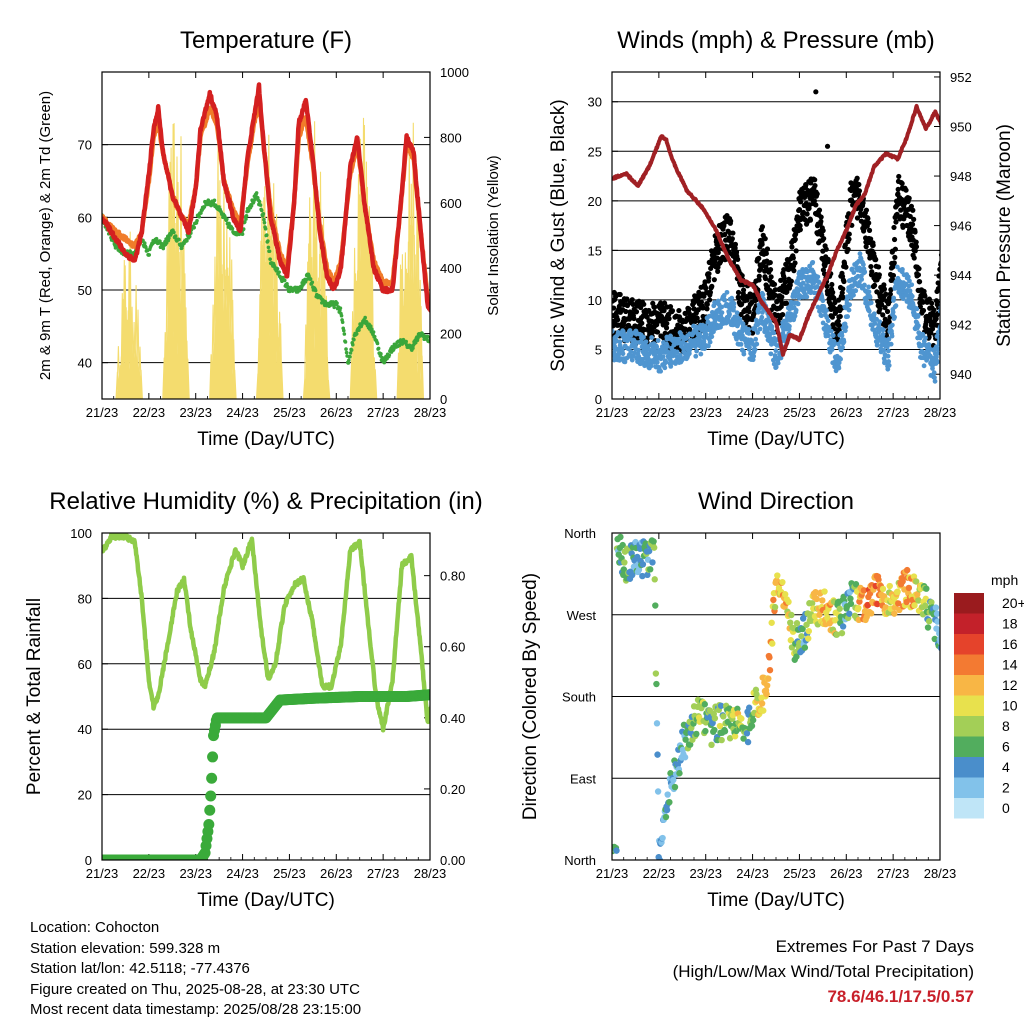 The width and height of the screenshot is (1024, 1024). I want to click on x-tick-label: 27/23, so click(383, 873).